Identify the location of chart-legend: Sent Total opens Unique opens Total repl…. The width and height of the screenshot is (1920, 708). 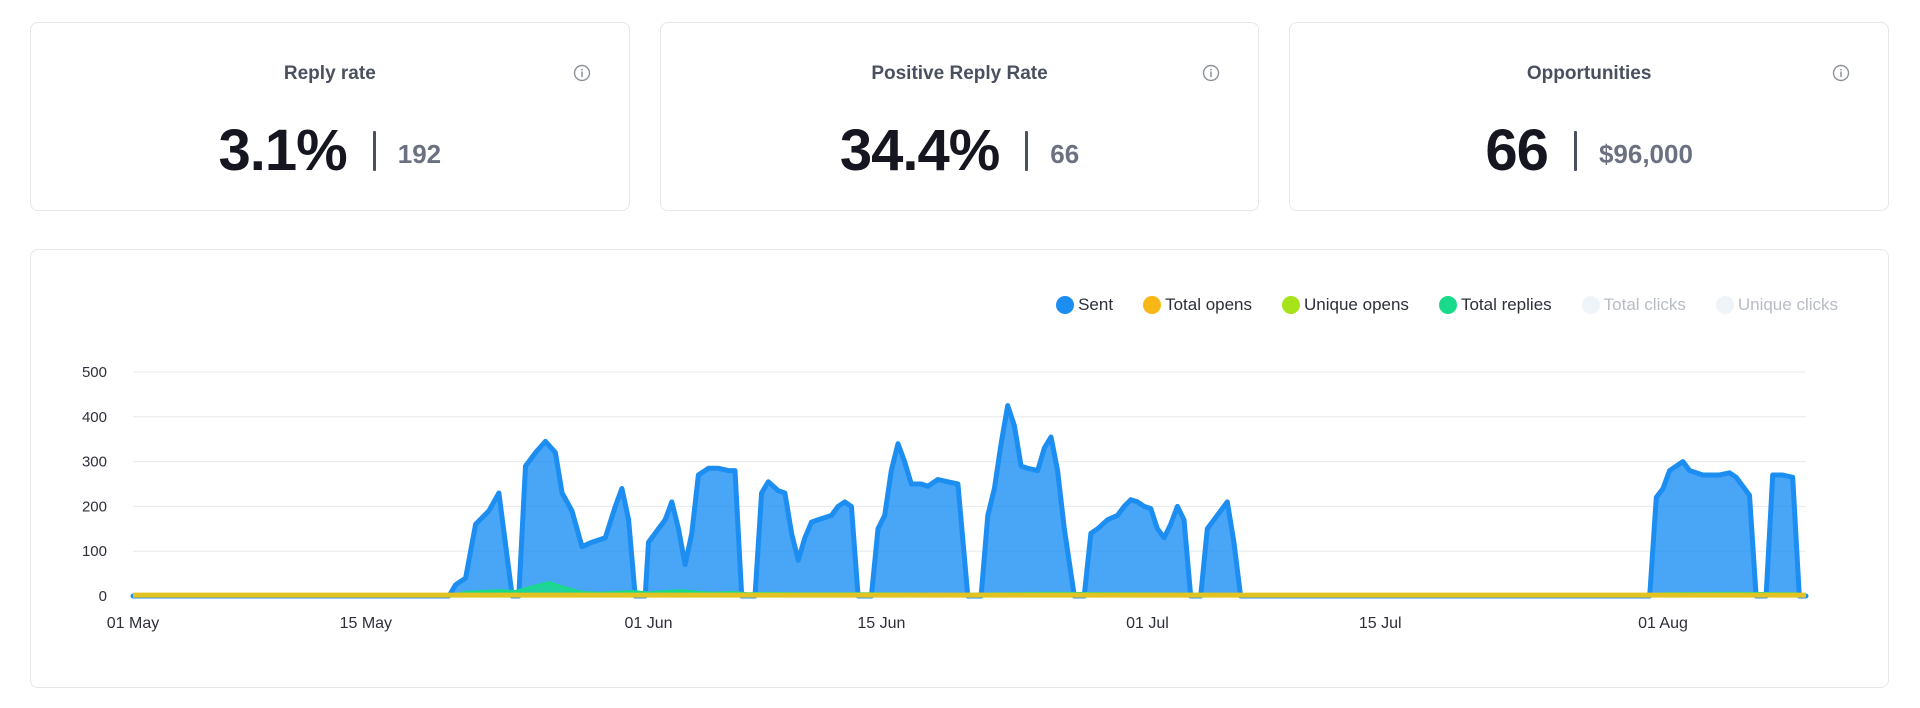
(1432, 305).